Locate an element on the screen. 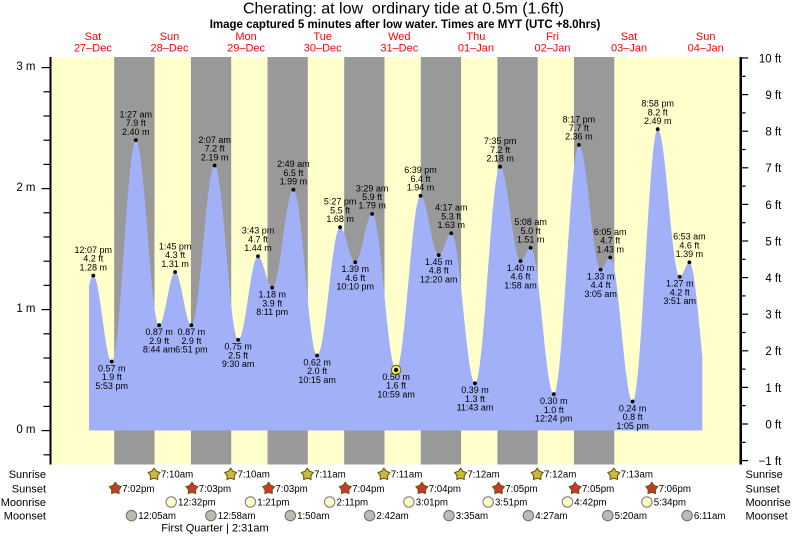  svg-text: 6.4 ft is located at coordinates (420, 179).